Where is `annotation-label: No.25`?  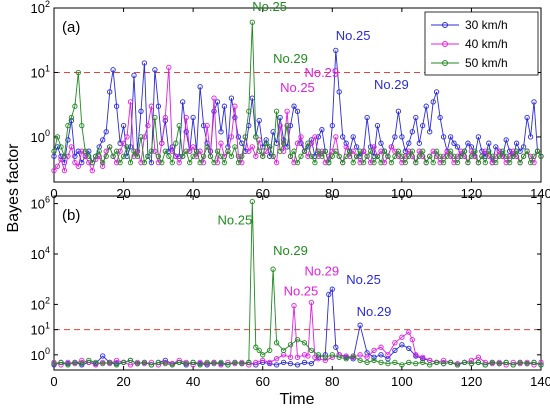
annotation-label: No.25 is located at coordinates (353, 35).